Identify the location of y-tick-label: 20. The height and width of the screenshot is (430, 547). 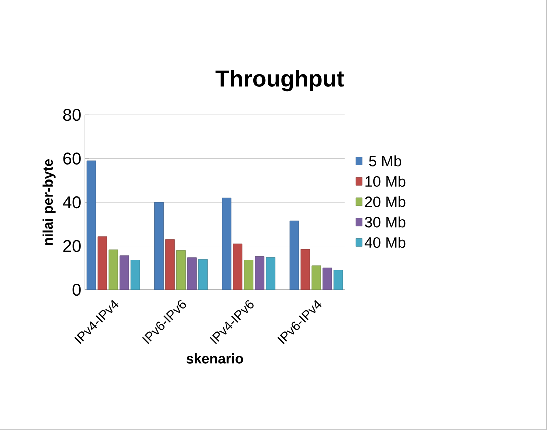
(72, 246).